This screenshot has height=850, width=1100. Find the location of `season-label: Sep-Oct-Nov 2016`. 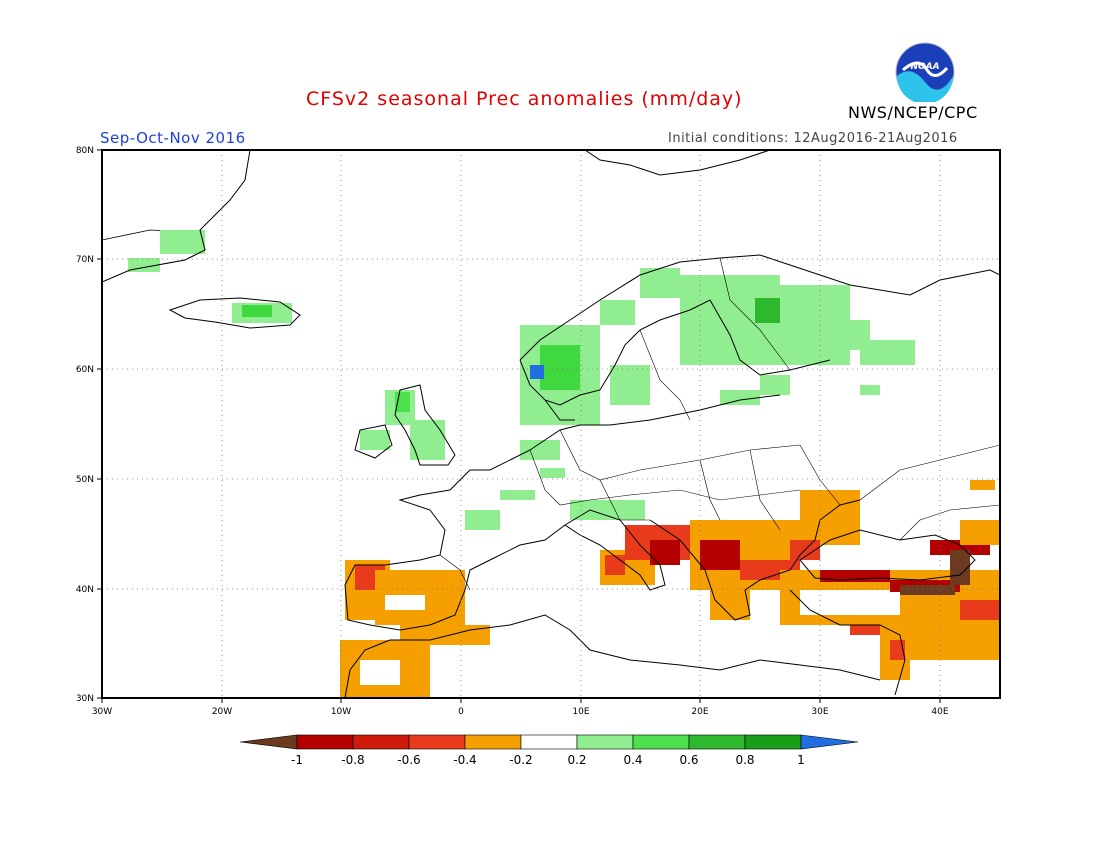

season-label: Sep-Oct-Nov 2016 is located at coordinates (173, 138).